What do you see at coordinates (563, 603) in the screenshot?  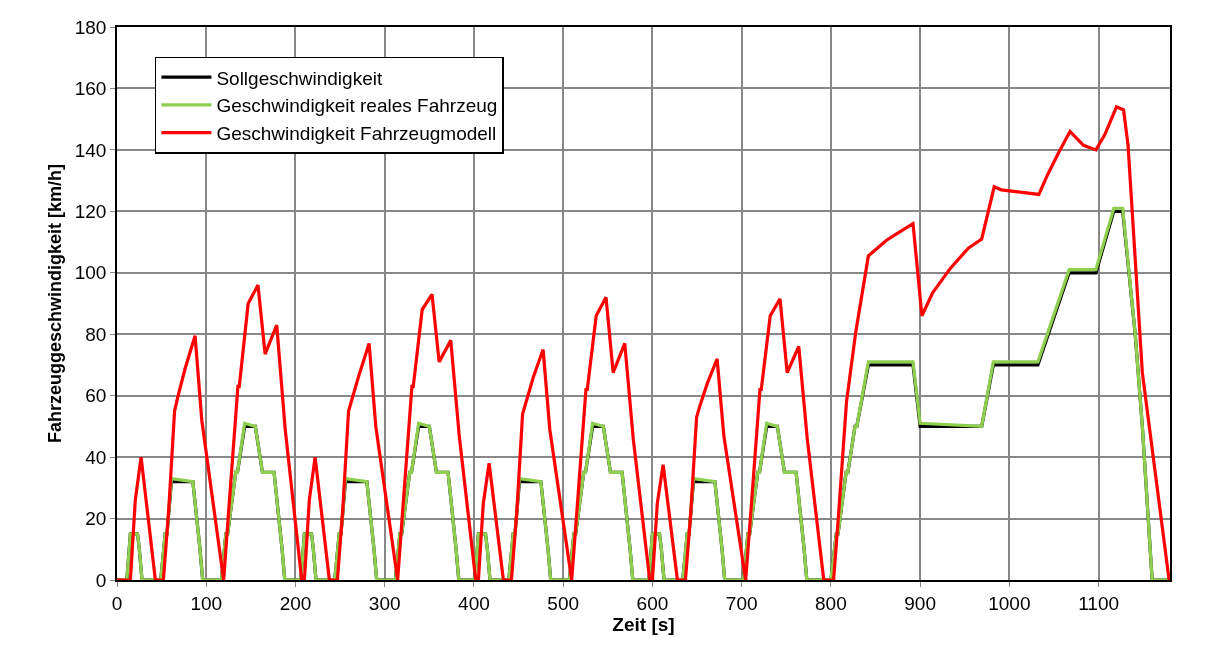 I see `x-tick-label: 500` at bounding box center [563, 603].